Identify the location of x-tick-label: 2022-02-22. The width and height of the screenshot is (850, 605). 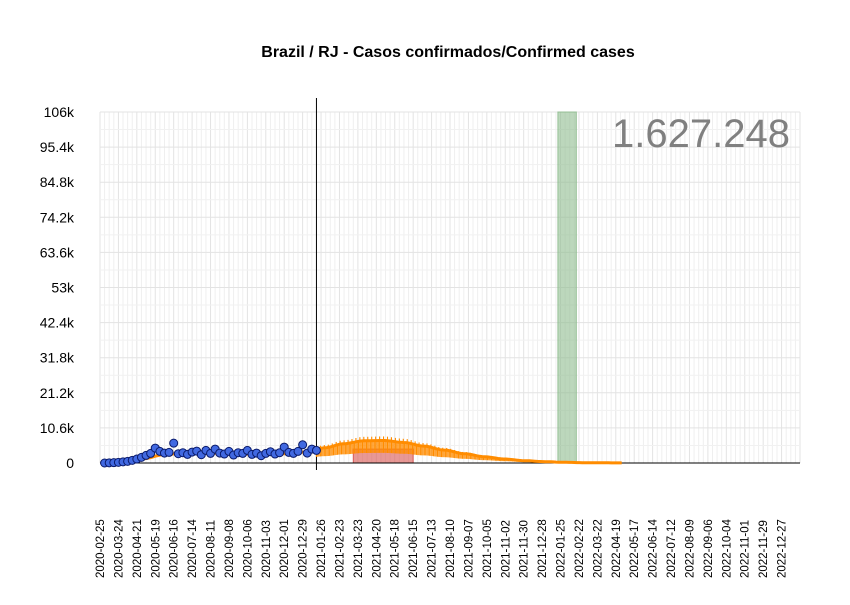
(580, 548).